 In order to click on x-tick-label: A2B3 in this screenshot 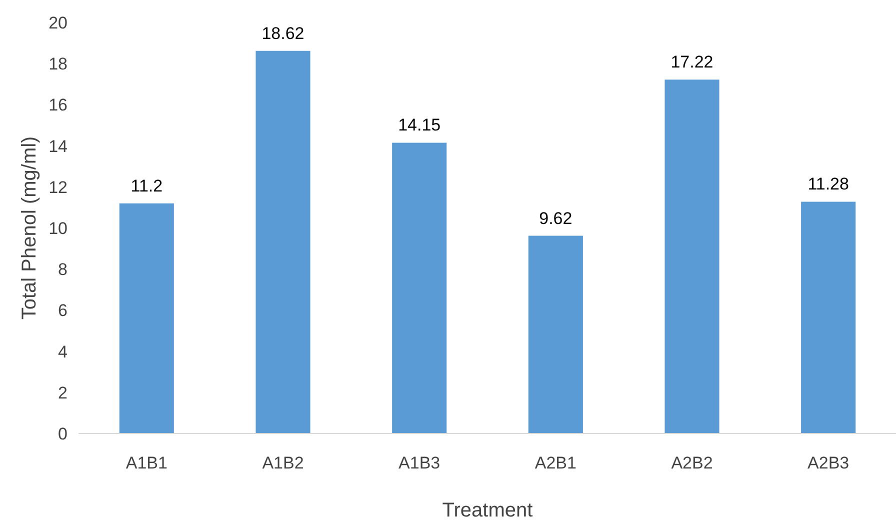, I will do `click(829, 463)`.